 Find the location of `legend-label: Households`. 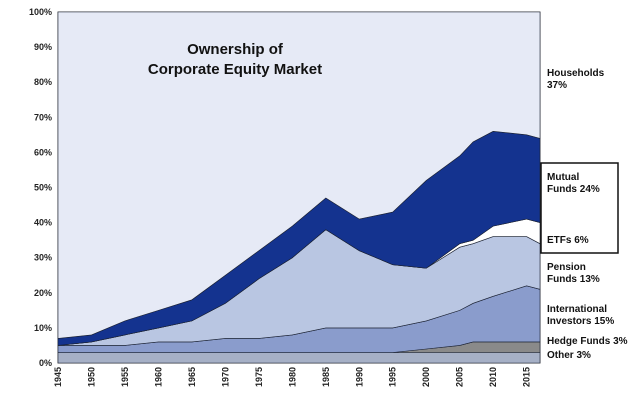

legend-label: Households is located at coordinates (576, 73).